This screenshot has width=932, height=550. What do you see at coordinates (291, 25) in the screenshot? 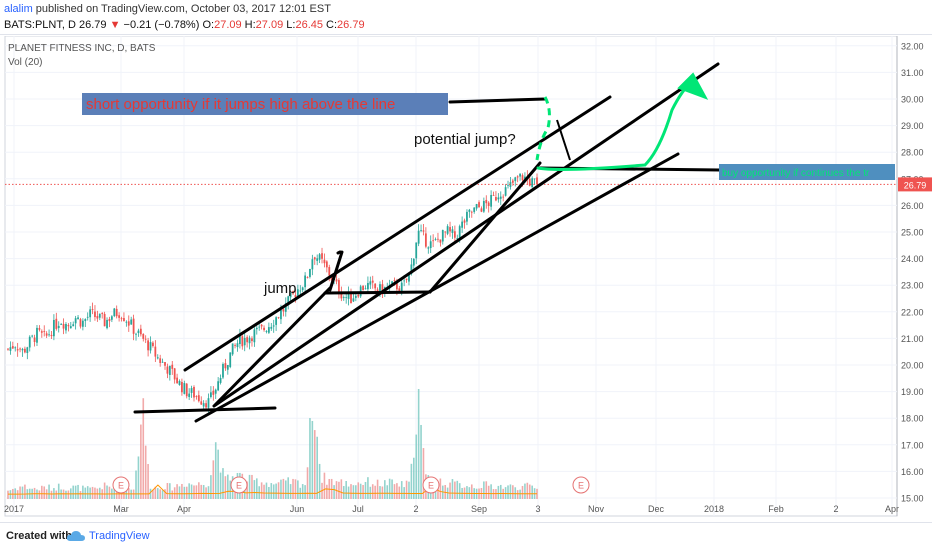
I see `low-label: L:` at bounding box center [291, 25].